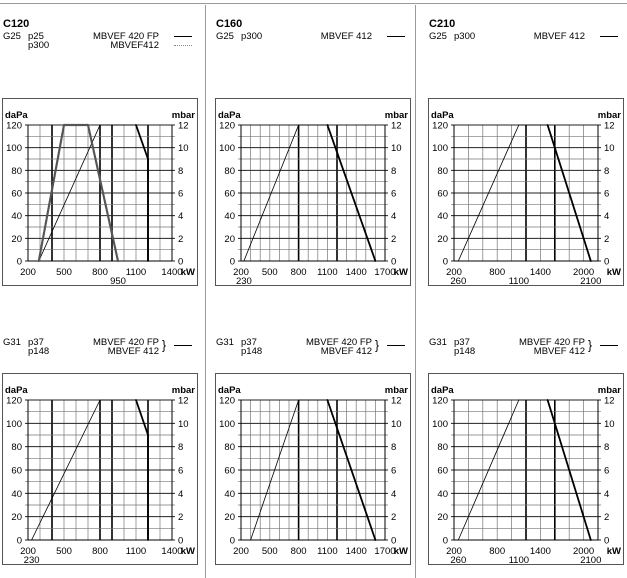 This screenshot has height=578, width=627. What do you see at coordinates (609, 401) in the screenshot?
I see `y2-tick-label: 12` at bounding box center [609, 401].